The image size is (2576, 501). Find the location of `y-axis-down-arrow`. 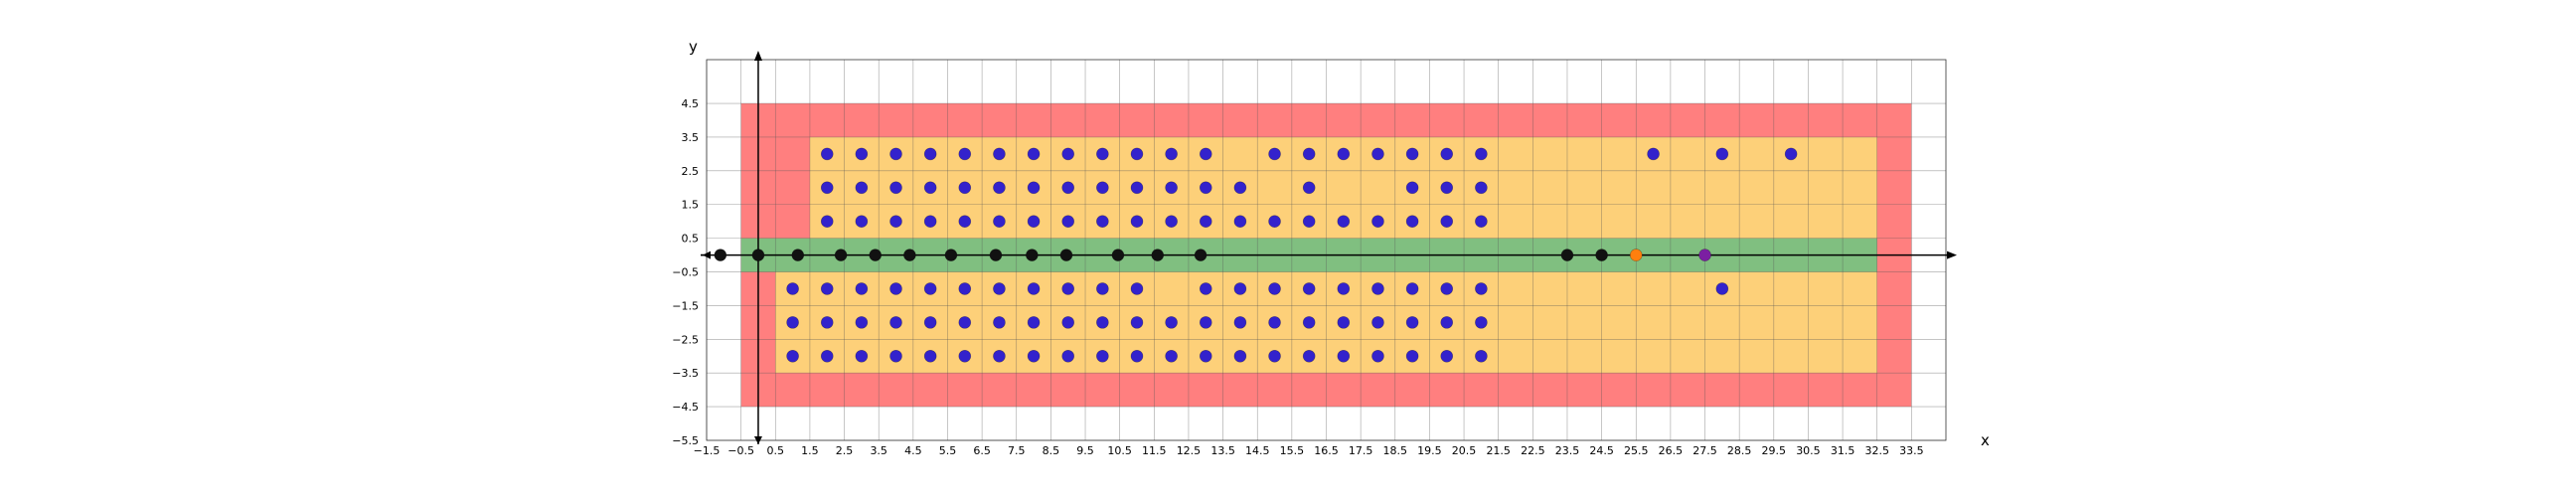

y-axis-down-arrow is located at coordinates (757, 440).